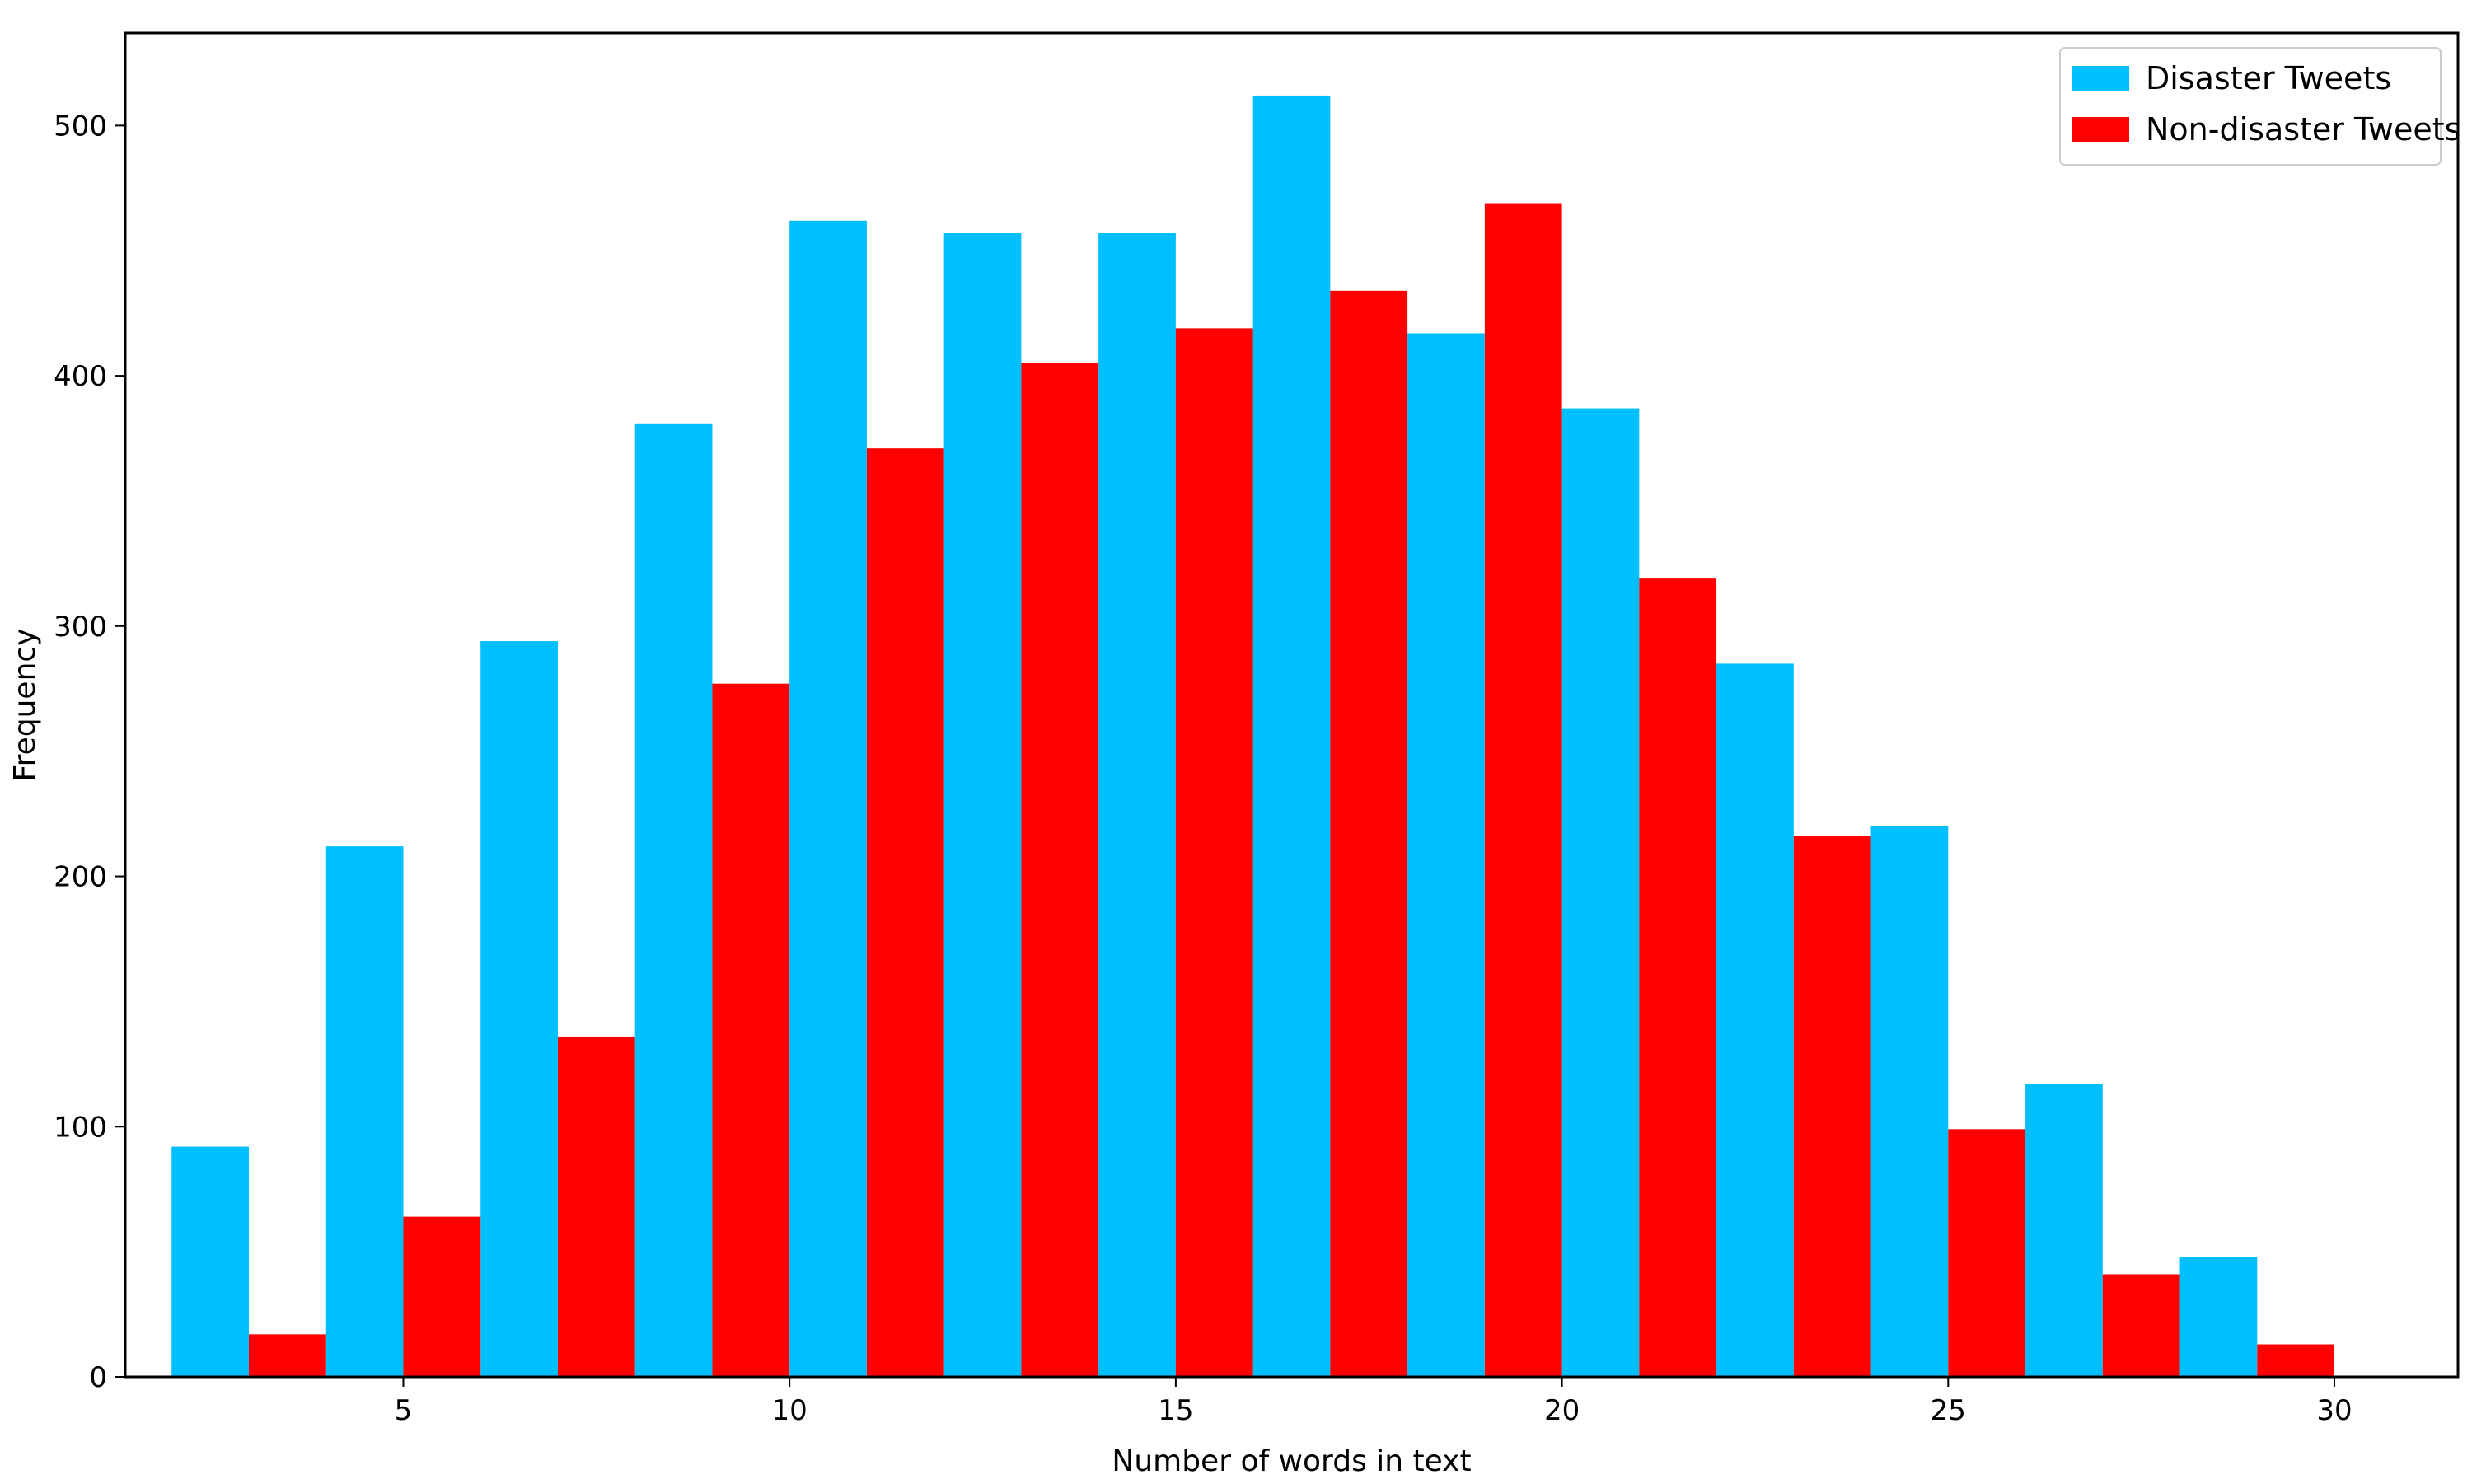 The height and width of the screenshot is (1484, 2472). What do you see at coordinates (80, 127) in the screenshot?
I see `y-tick-label-500: 500` at bounding box center [80, 127].